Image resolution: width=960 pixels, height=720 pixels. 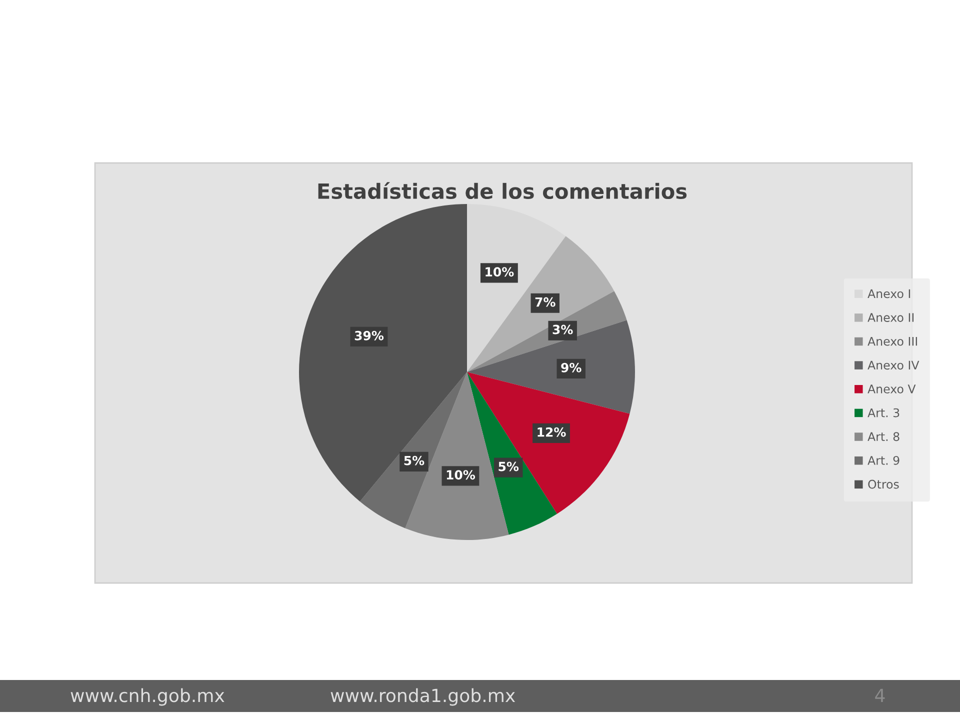 What do you see at coordinates (884, 437) in the screenshot?
I see `legend-label: Art. 8` at bounding box center [884, 437].